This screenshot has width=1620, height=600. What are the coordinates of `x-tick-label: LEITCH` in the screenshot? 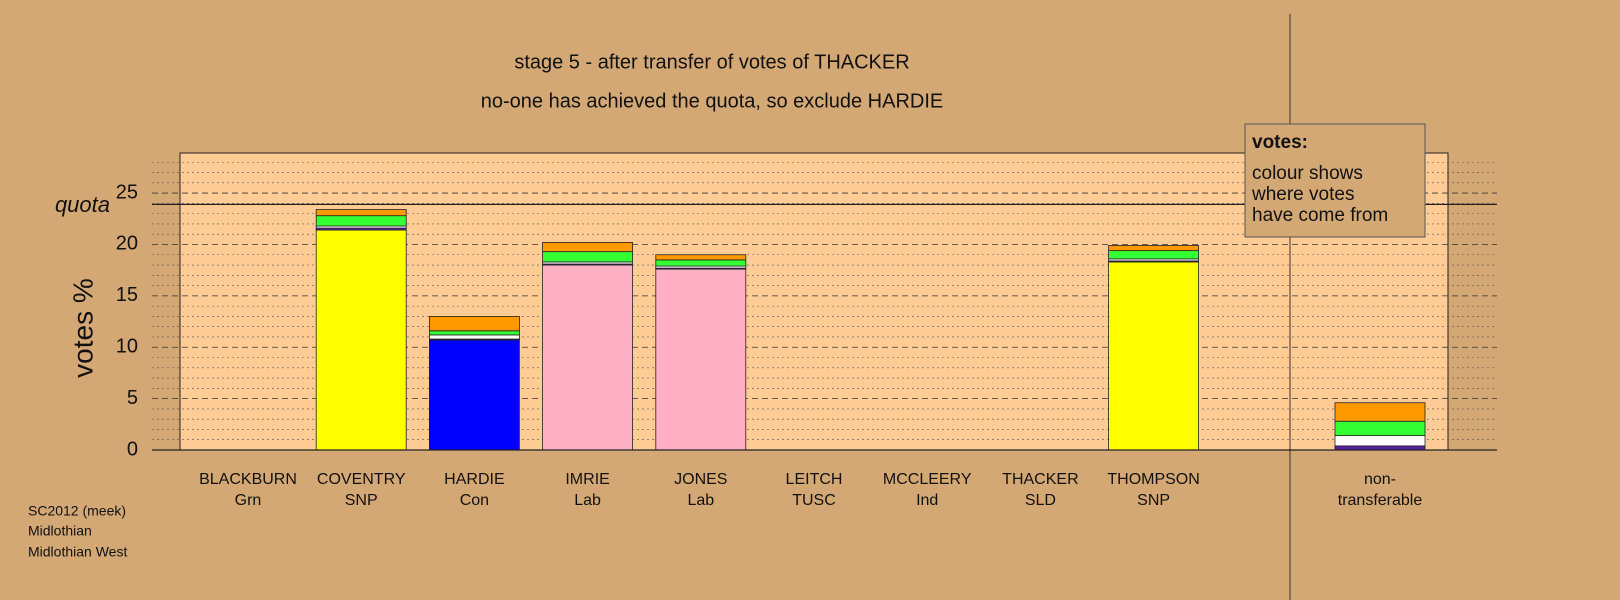 It's located at (814, 479).